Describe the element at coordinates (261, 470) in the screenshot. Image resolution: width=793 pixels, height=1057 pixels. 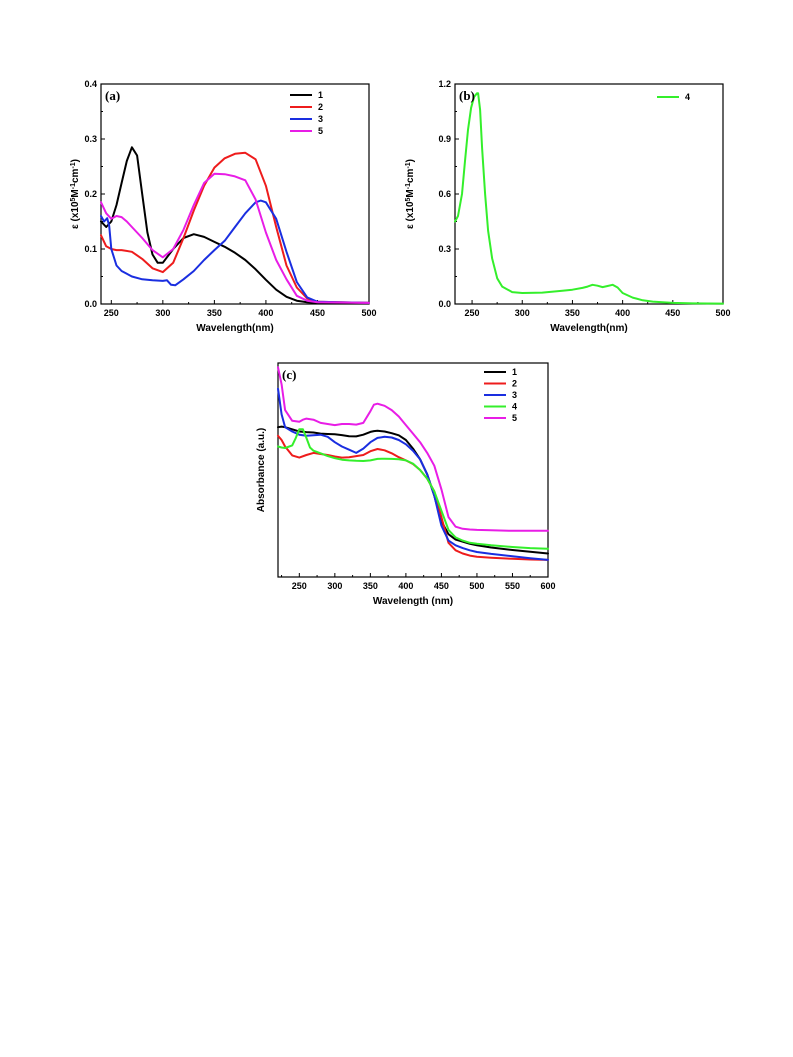
I see `y-axis-title: Absorbance (a.u.)` at that location.